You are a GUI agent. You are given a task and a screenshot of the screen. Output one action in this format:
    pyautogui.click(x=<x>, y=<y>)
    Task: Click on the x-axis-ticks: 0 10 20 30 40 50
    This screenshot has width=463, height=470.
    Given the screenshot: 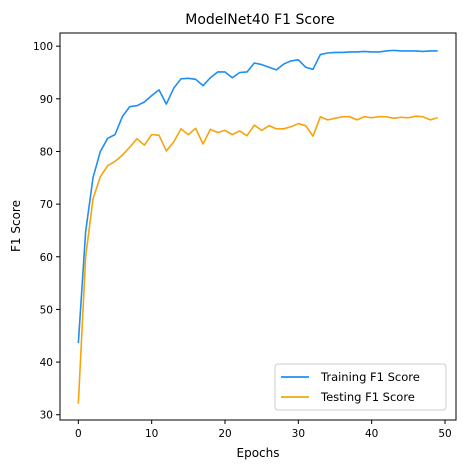 What is the action you would take?
    pyautogui.click(x=263, y=430)
    